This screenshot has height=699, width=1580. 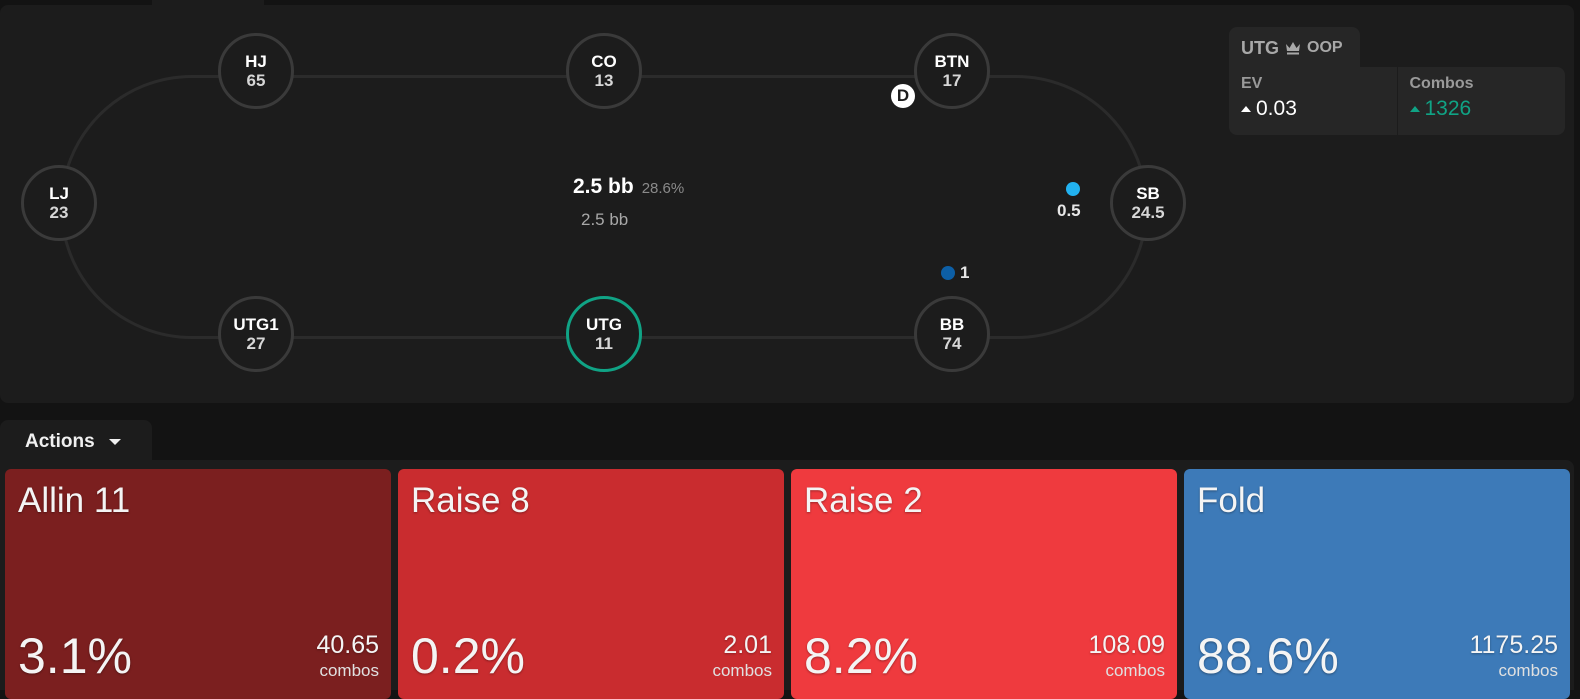 What do you see at coordinates (59, 193) in the screenshot?
I see `seat-position: LJ` at bounding box center [59, 193].